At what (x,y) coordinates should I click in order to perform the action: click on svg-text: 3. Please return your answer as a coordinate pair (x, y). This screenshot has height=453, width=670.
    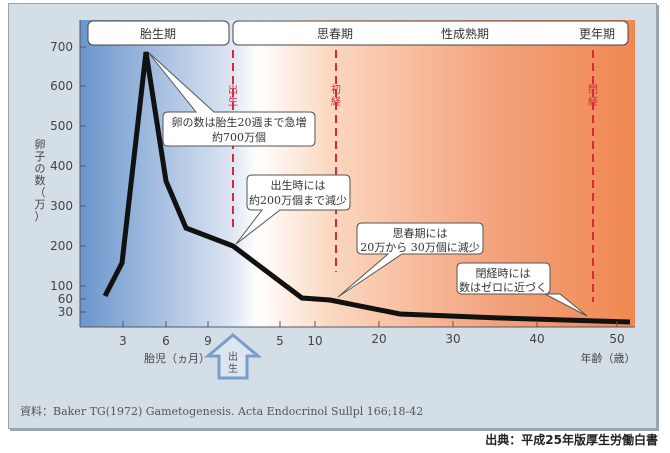
    Looking at the image, I should click on (123, 341).